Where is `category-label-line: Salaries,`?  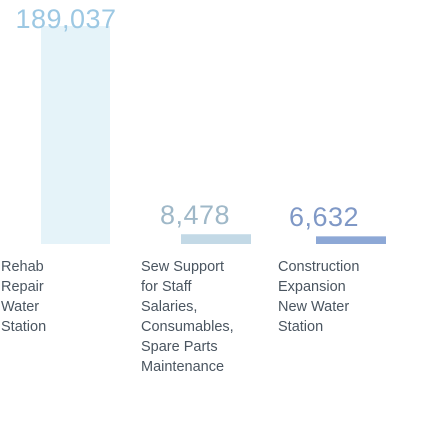
category-label-line: Salaries, is located at coordinates (169, 307).